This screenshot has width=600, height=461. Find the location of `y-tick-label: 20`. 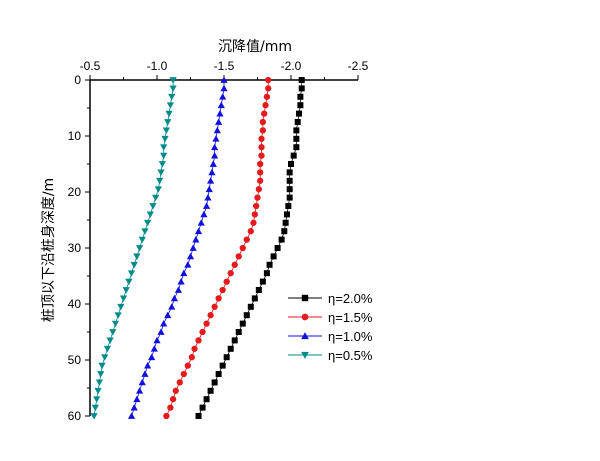

y-tick-label: 20 is located at coordinates (75, 192).